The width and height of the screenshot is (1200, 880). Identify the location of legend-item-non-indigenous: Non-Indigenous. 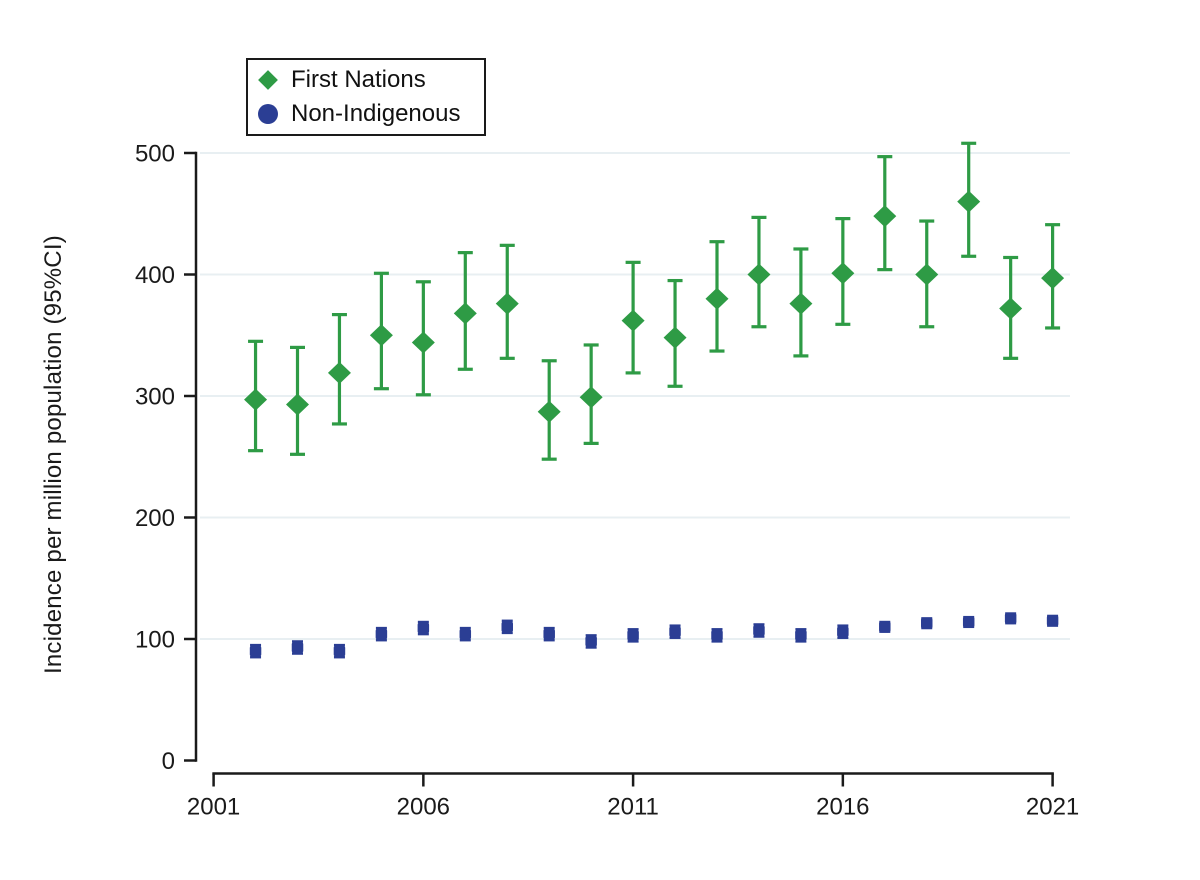
(359, 114).